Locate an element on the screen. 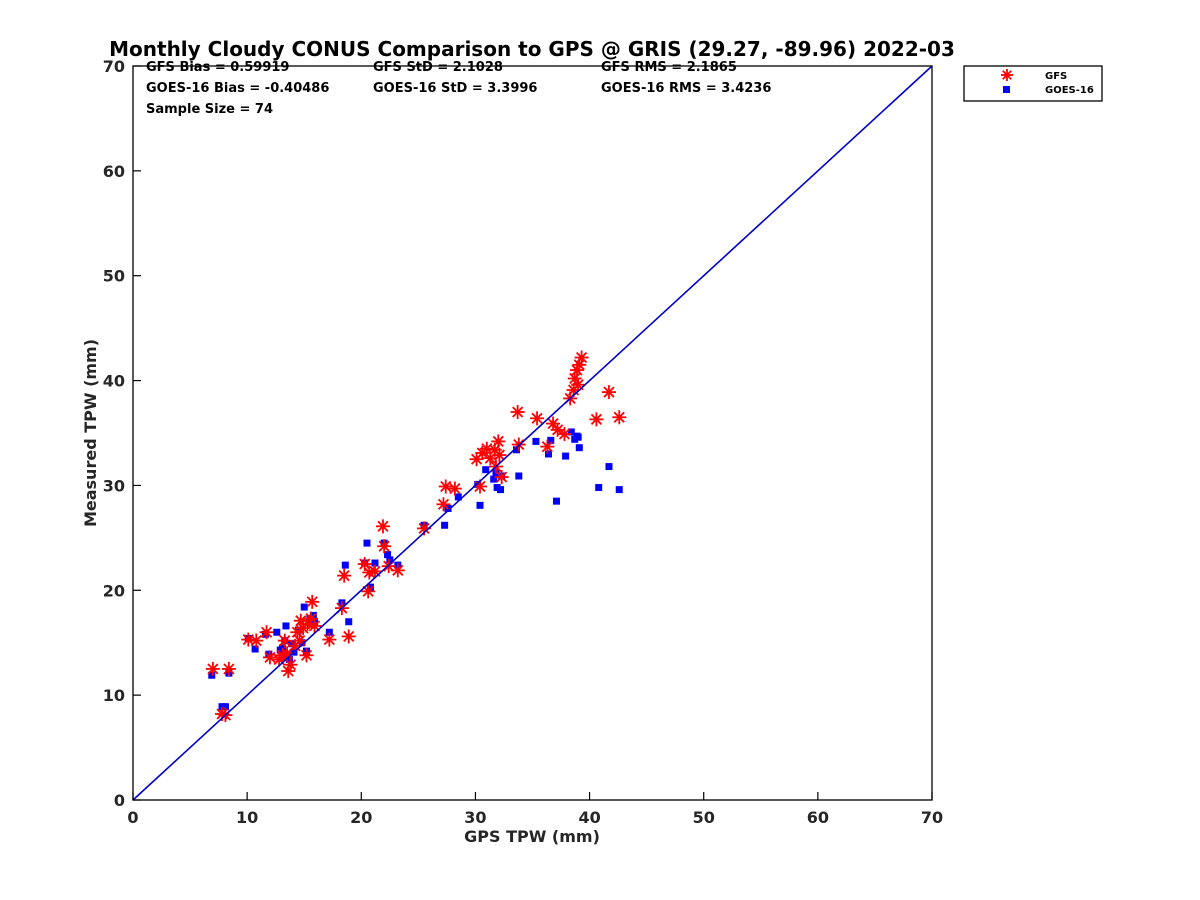 Image resolution: width=1200 pixels, height=900 pixels. legend-gfs-marker is located at coordinates (1007, 75).